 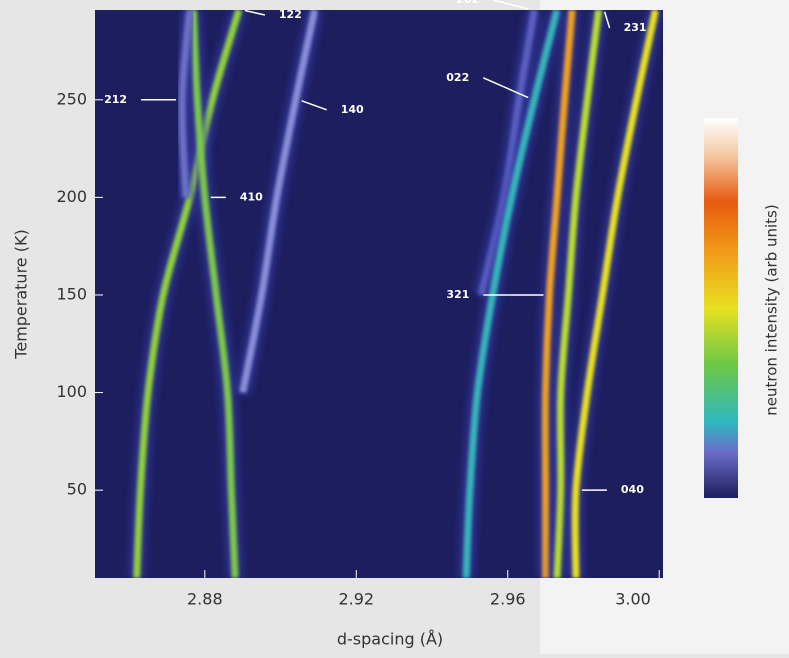 What do you see at coordinates (251, 196) in the screenshot?
I see `annotation-label: 410` at bounding box center [251, 196].